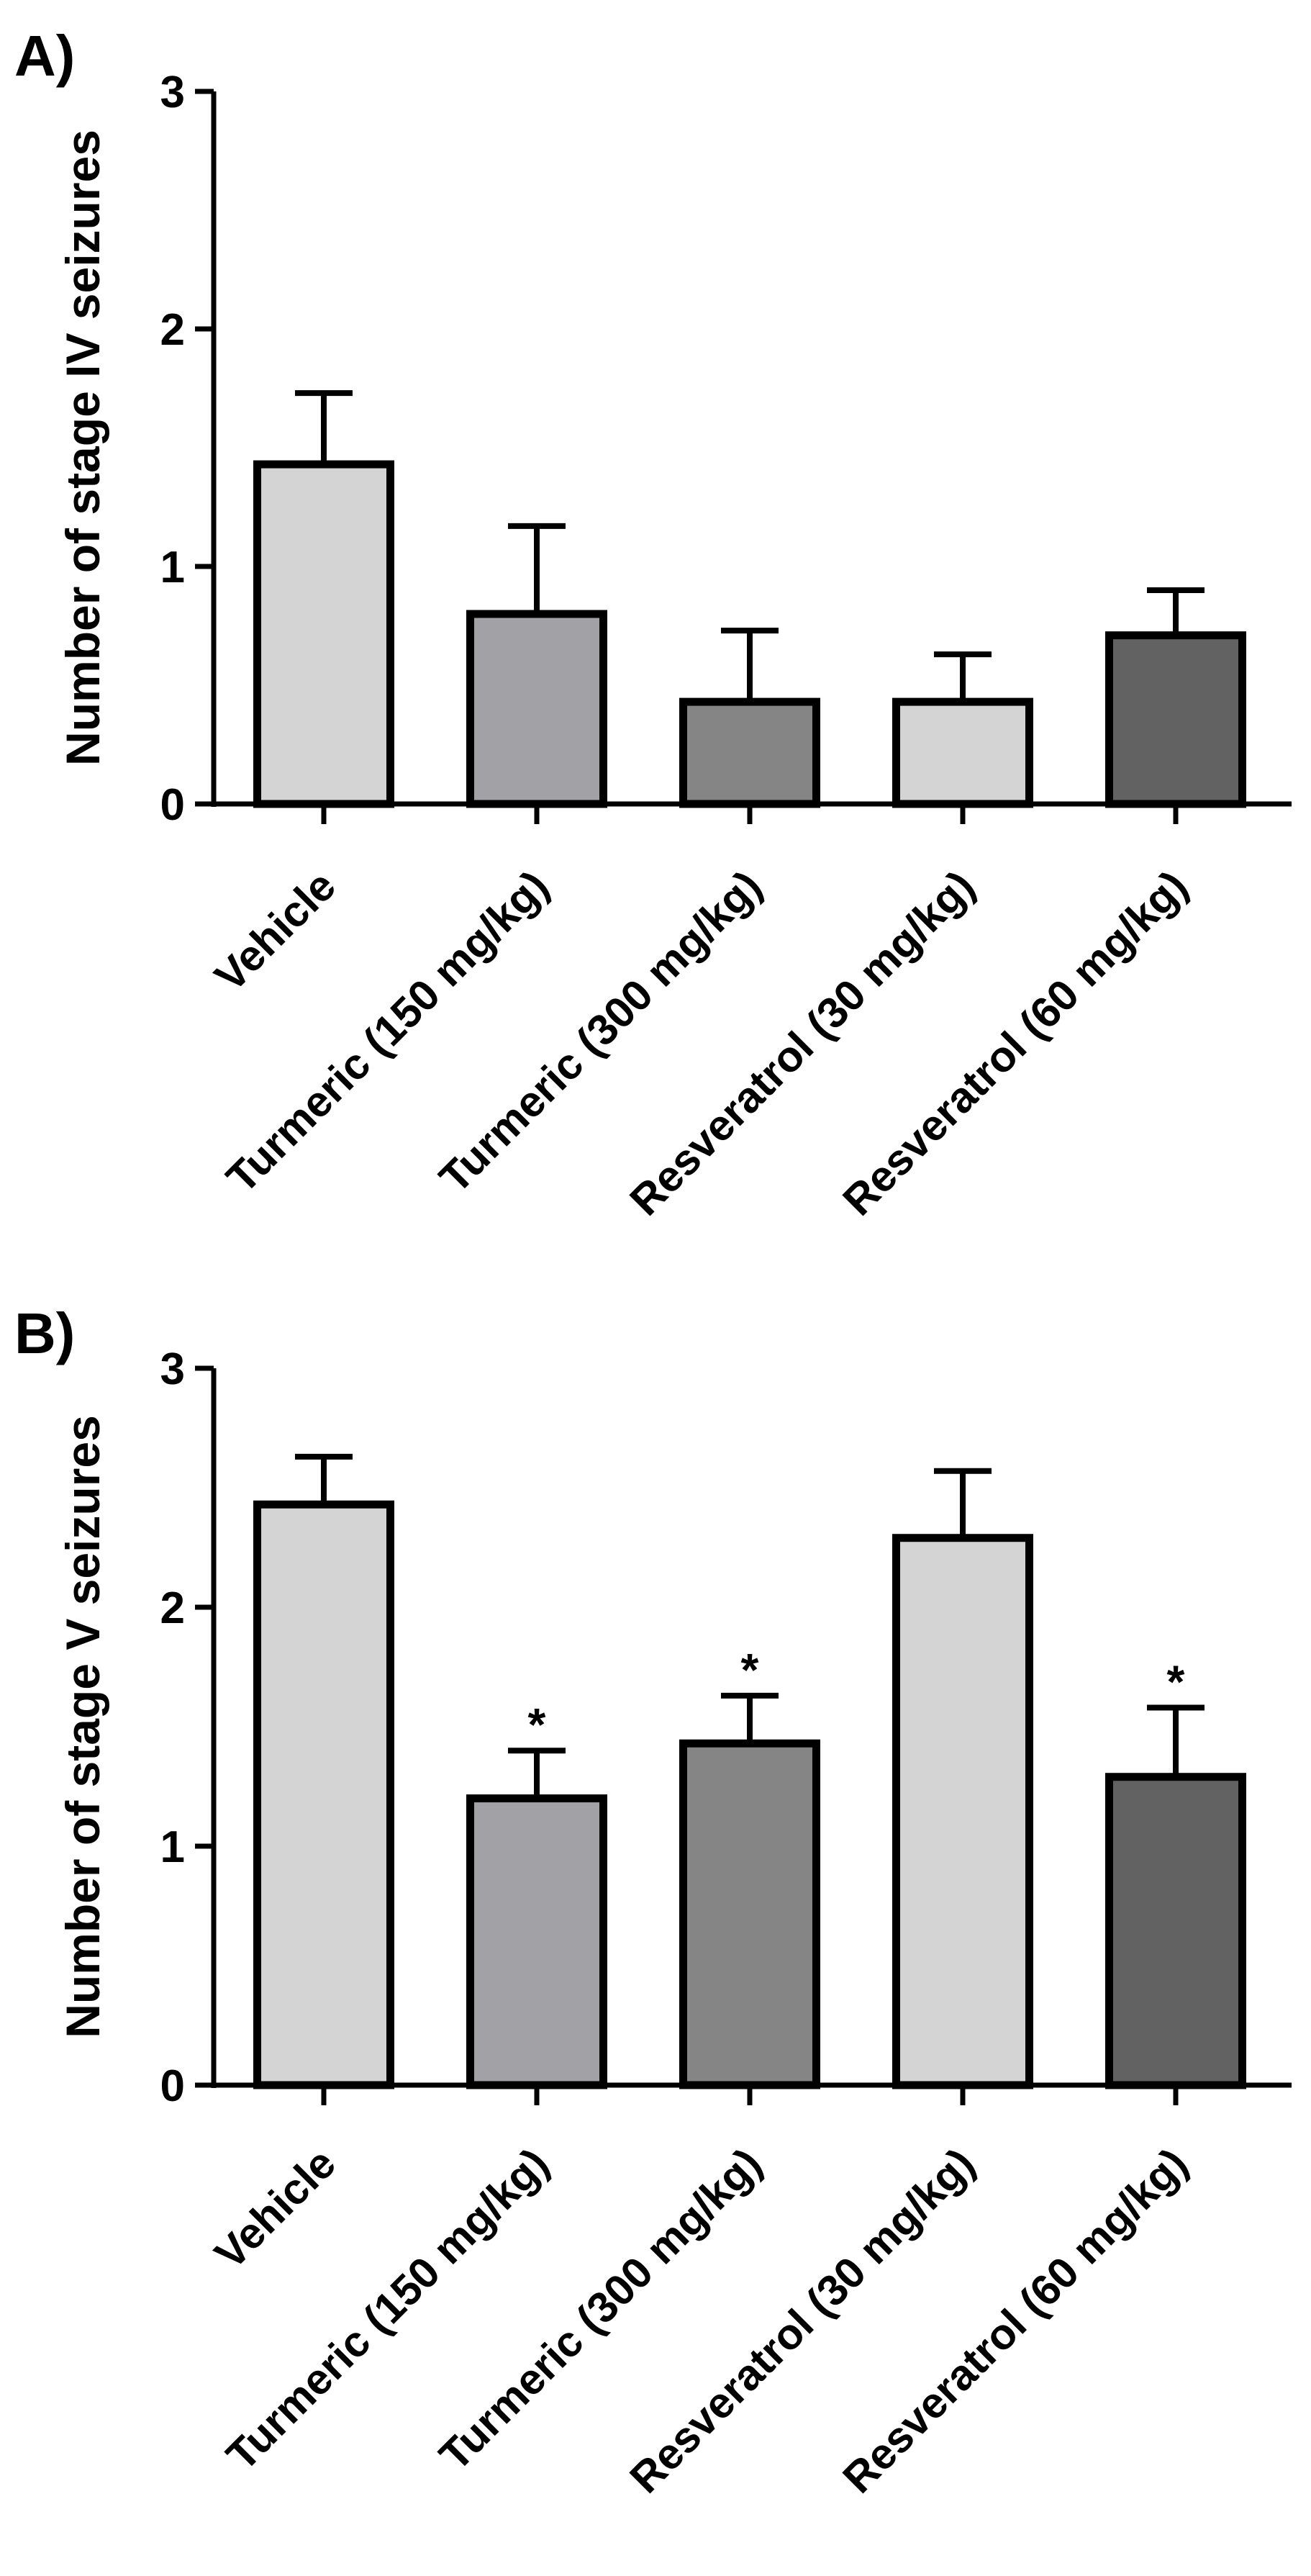 The image size is (1311, 2576). Describe the element at coordinates (82, 1727) in the screenshot. I see `y-axis-title: Number of stage V seizures` at that location.